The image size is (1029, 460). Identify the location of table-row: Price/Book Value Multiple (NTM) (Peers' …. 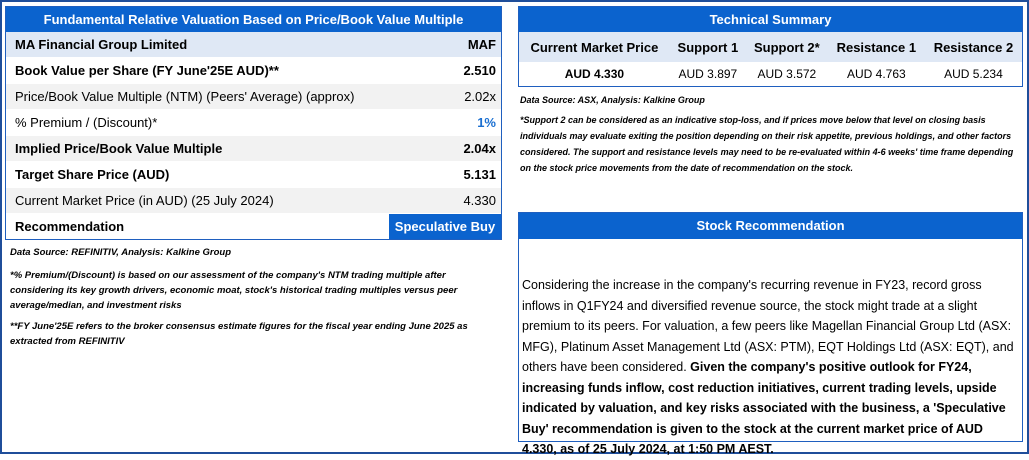
(253, 97).